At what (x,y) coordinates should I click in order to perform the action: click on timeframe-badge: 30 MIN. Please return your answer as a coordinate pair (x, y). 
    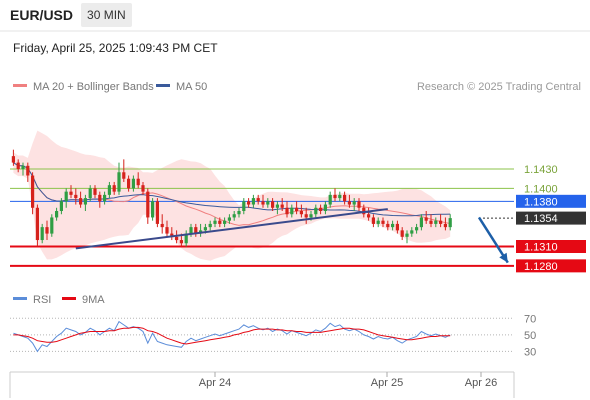
    Looking at the image, I should click on (106, 15).